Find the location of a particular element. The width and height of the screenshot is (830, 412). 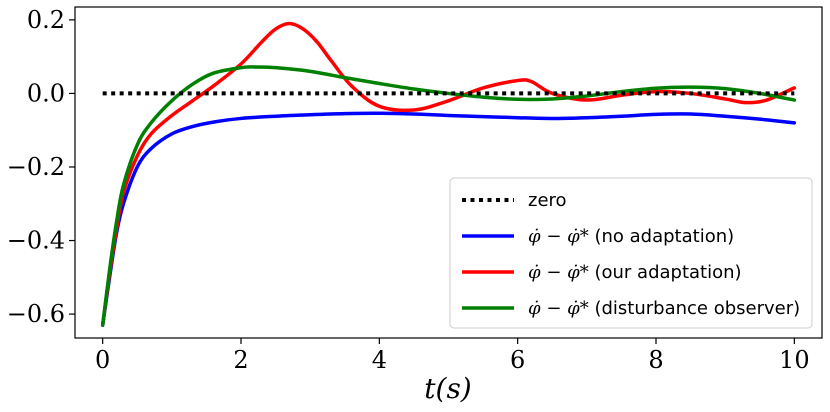

legend-label-text: (disturbance observer) is located at coordinates (697, 308).